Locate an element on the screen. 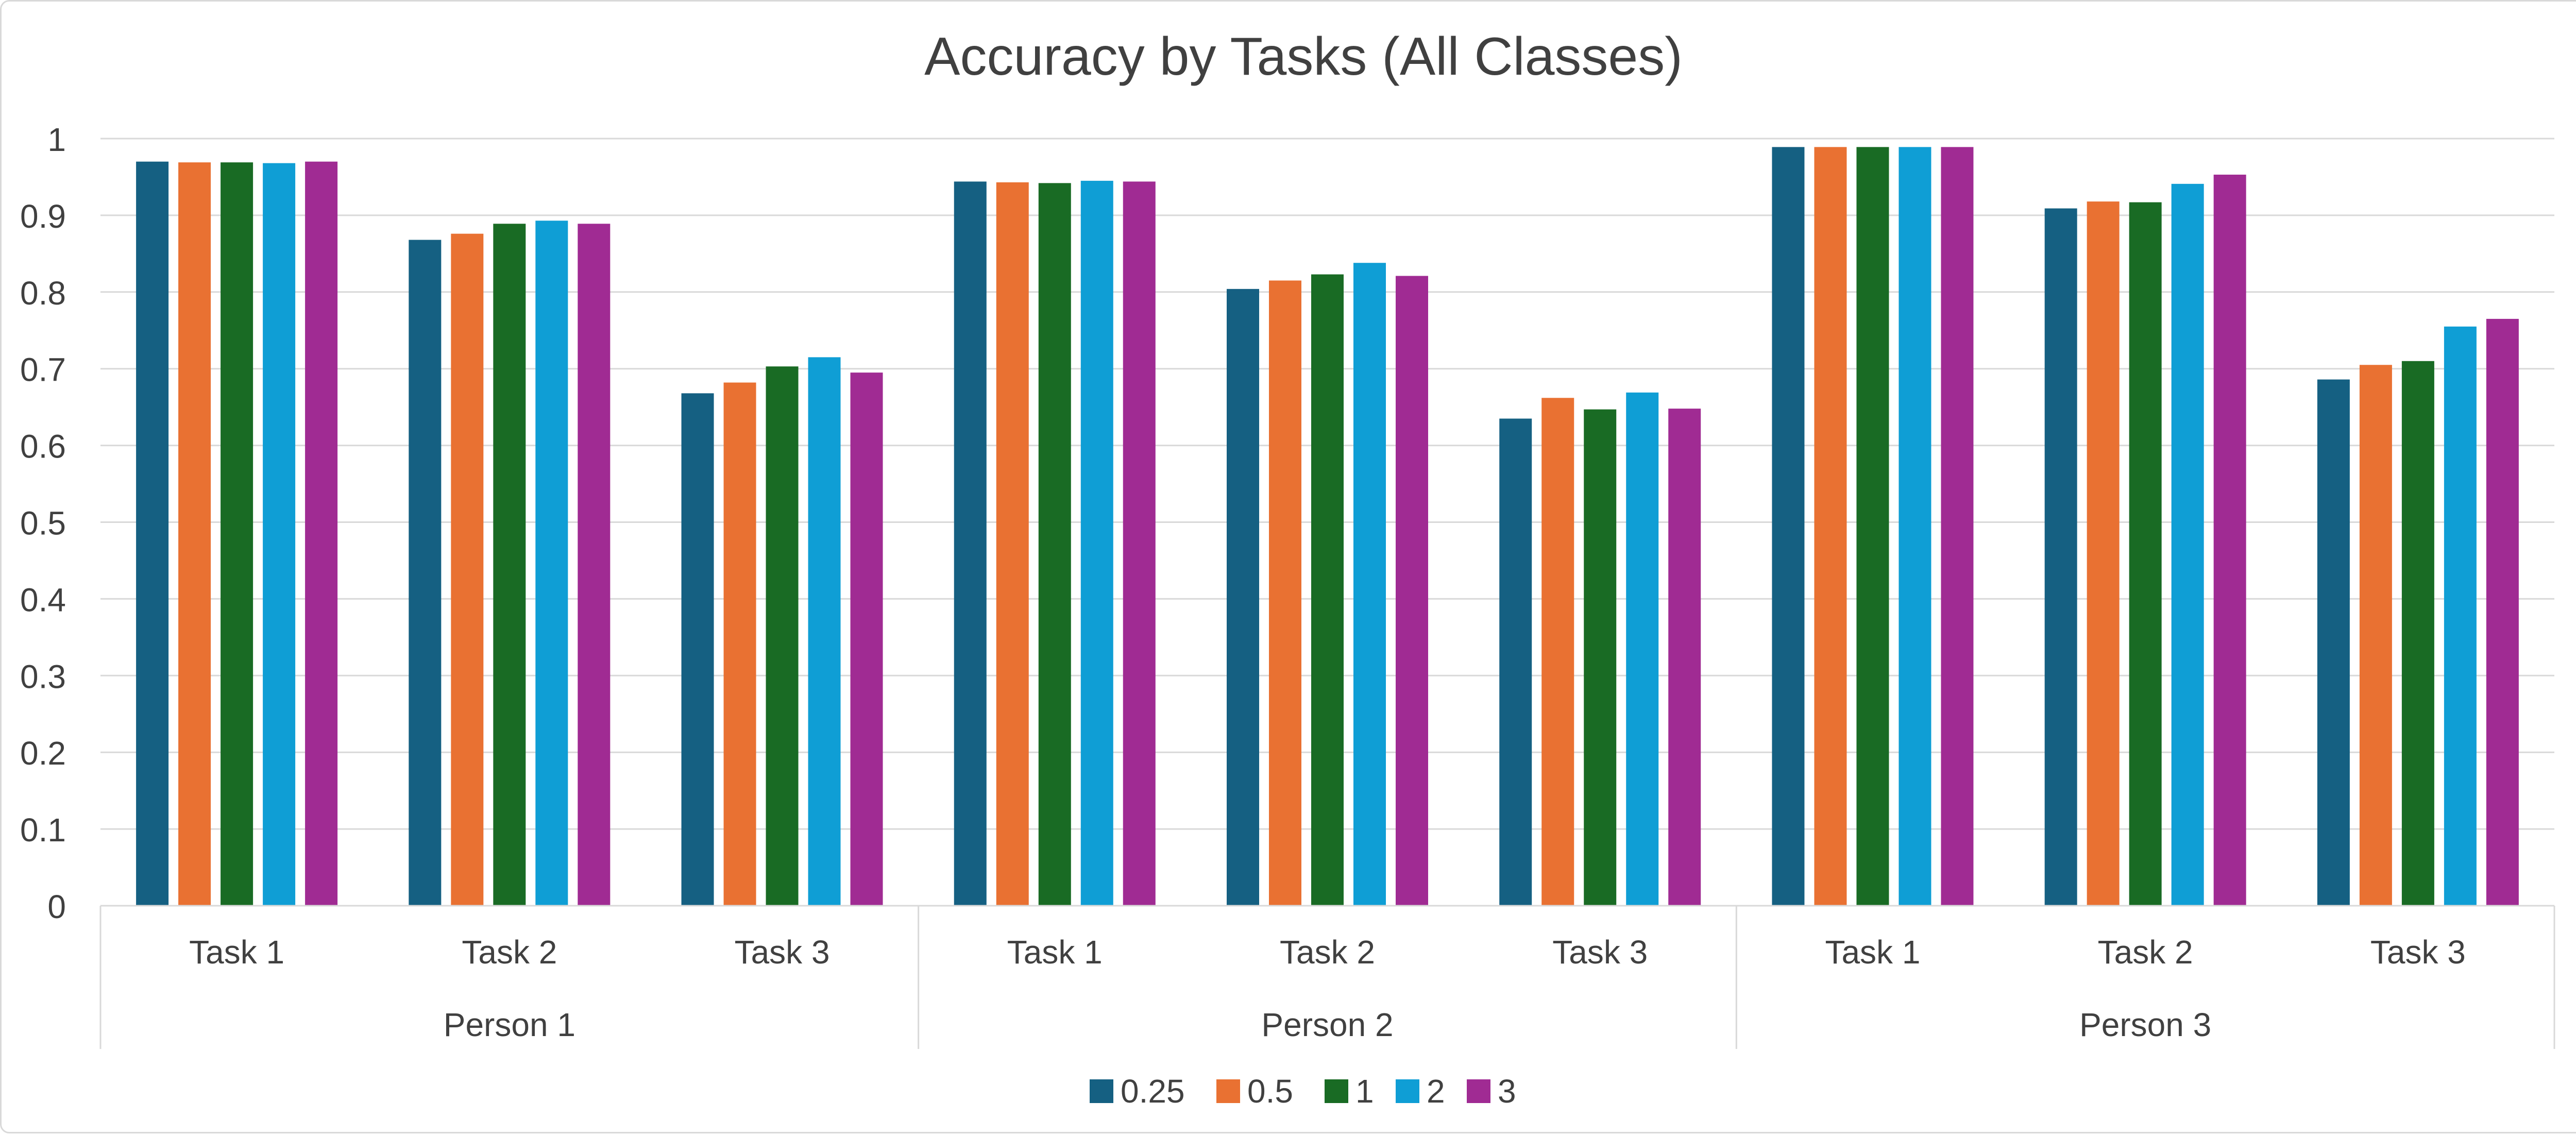 Image resolution: width=2576 pixels, height=1135 pixels. legend-label: 0.25 is located at coordinates (1153, 1091).